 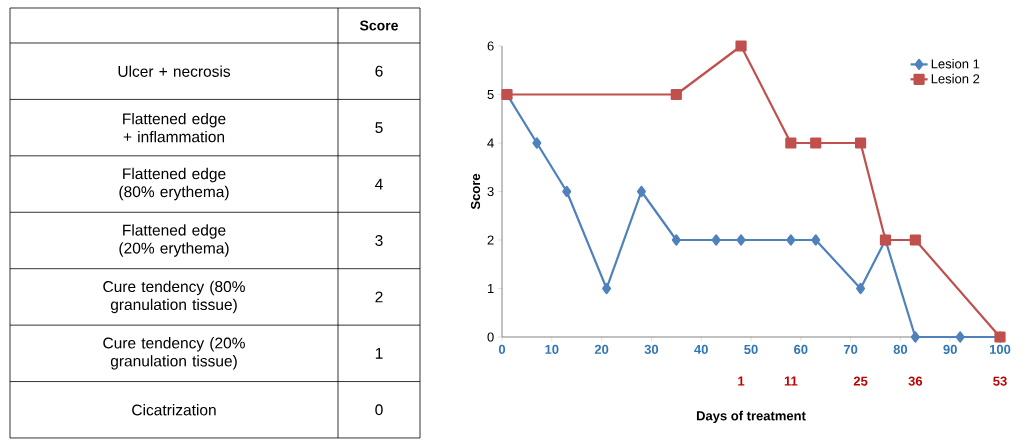 I want to click on y-tick-label: 0, so click(x=490, y=337).